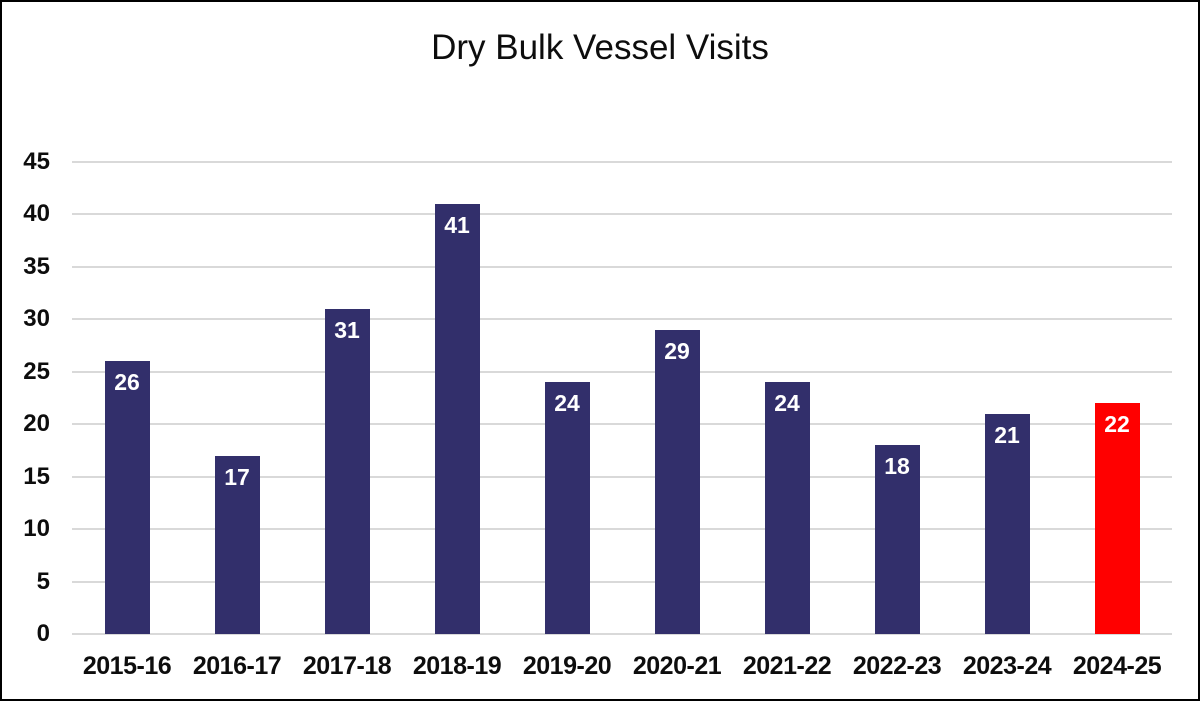 This screenshot has height=701, width=1200. I want to click on x-tick-label: 2019-20, so click(567, 666).